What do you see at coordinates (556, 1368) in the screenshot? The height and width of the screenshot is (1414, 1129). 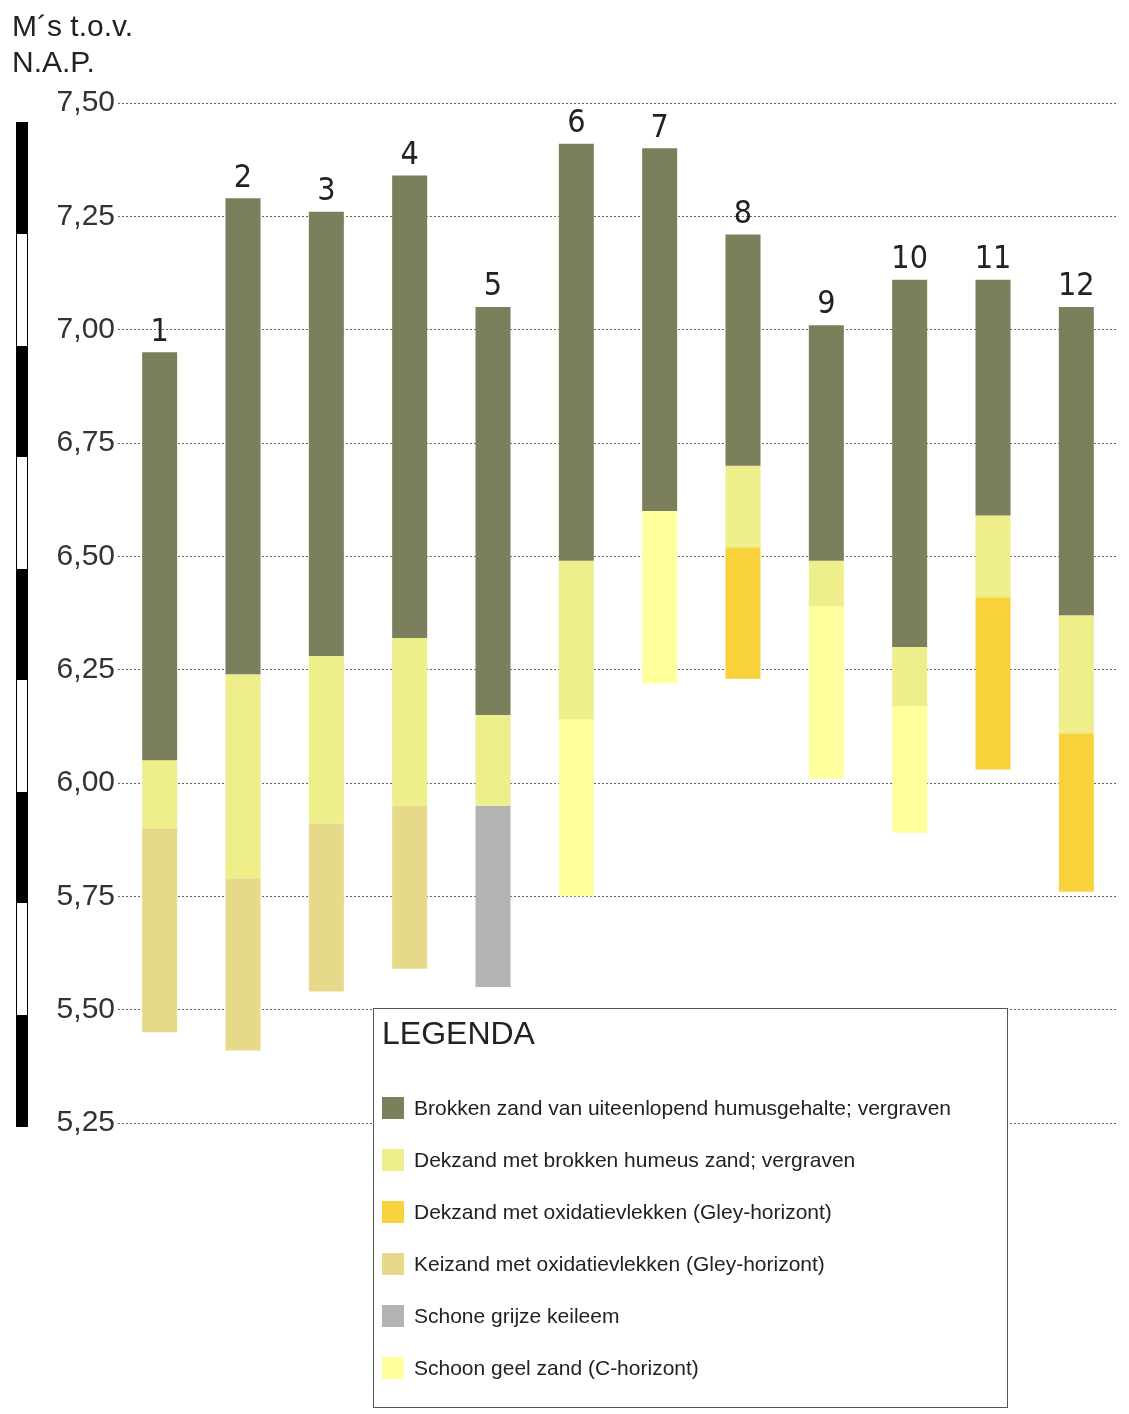 I see `legend-label: Schoon geel zand (C-horizont)` at bounding box center [556, 1368].